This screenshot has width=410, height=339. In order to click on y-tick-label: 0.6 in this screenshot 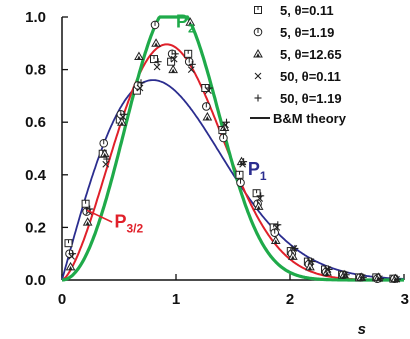, I will do `click(35, 122)`.